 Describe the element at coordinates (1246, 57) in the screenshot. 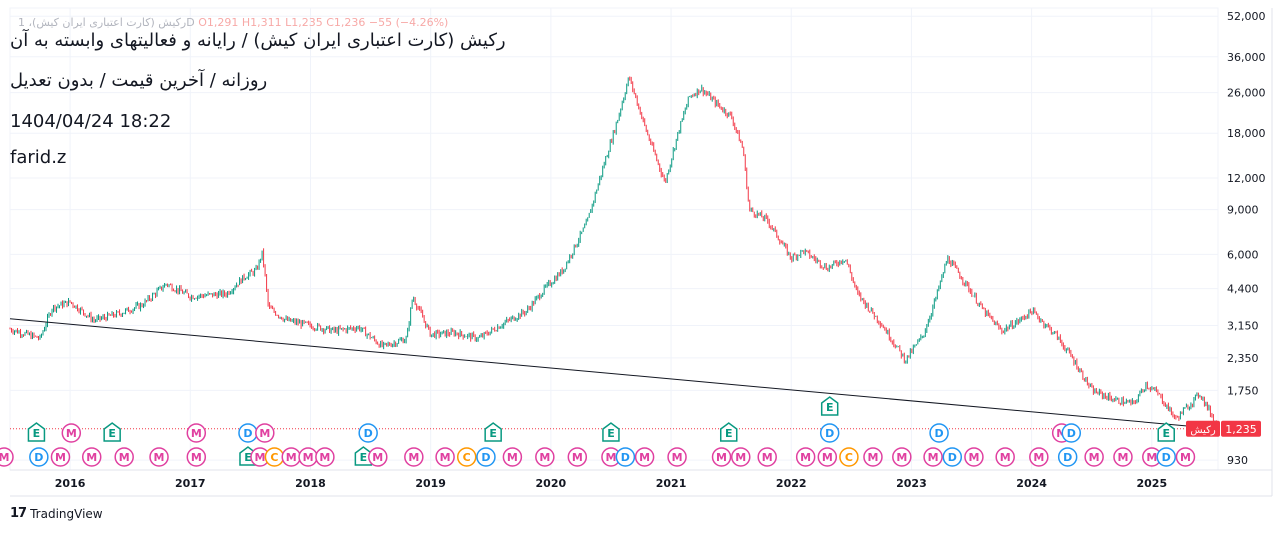

I see `y-tick-label: 36,000` at that location.